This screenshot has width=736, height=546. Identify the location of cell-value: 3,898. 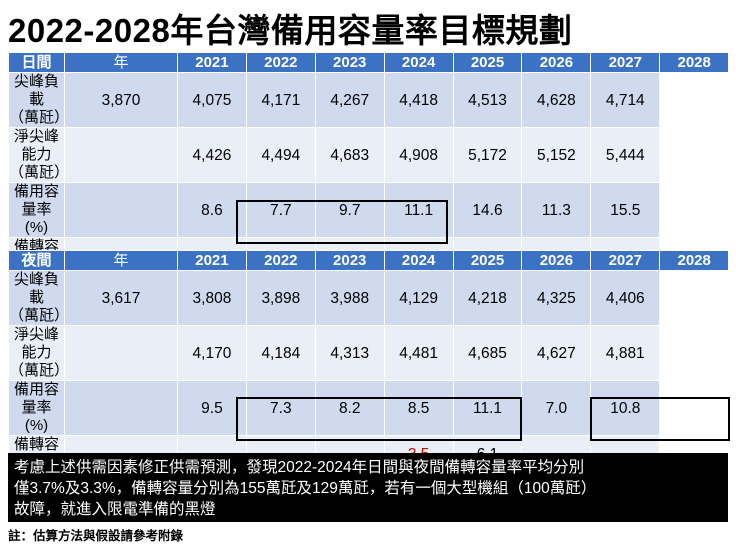
(281, 298).